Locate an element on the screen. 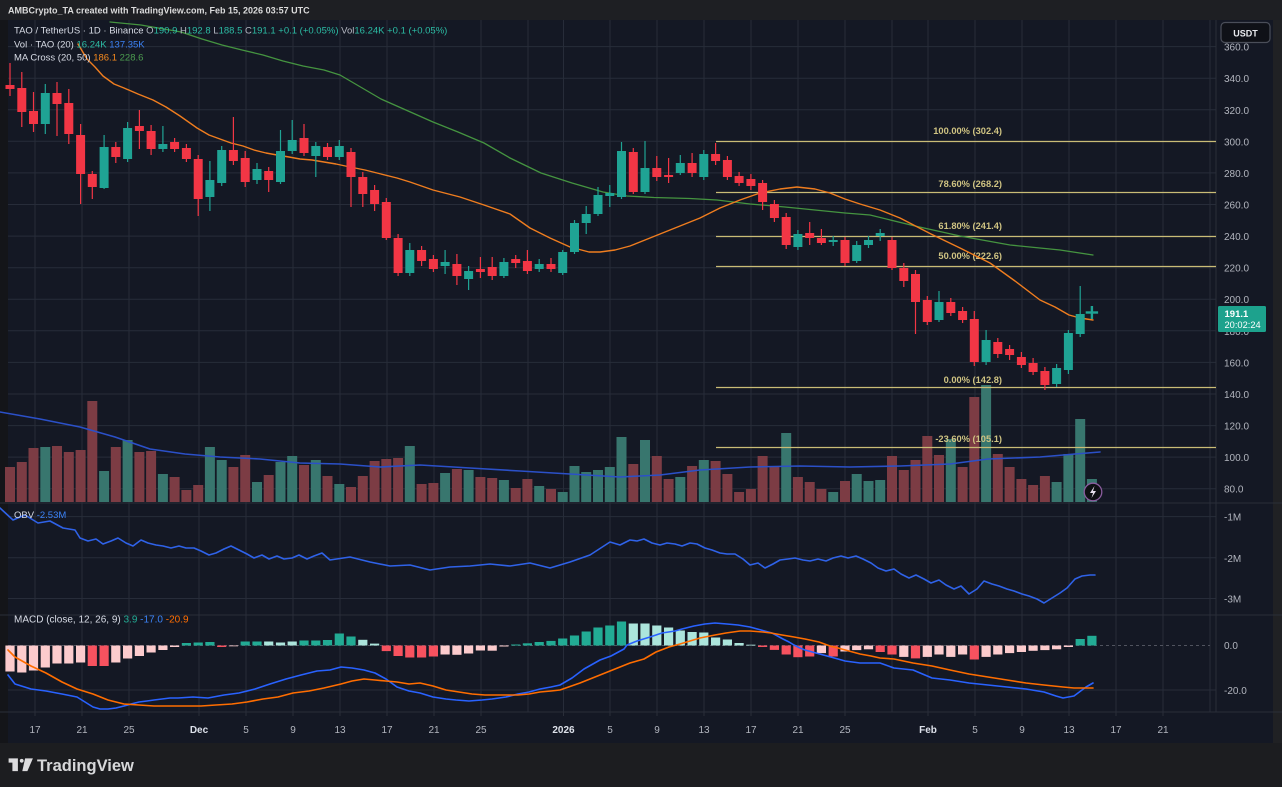  svg-text: 191.1 is located at coordinates (1237, 314).